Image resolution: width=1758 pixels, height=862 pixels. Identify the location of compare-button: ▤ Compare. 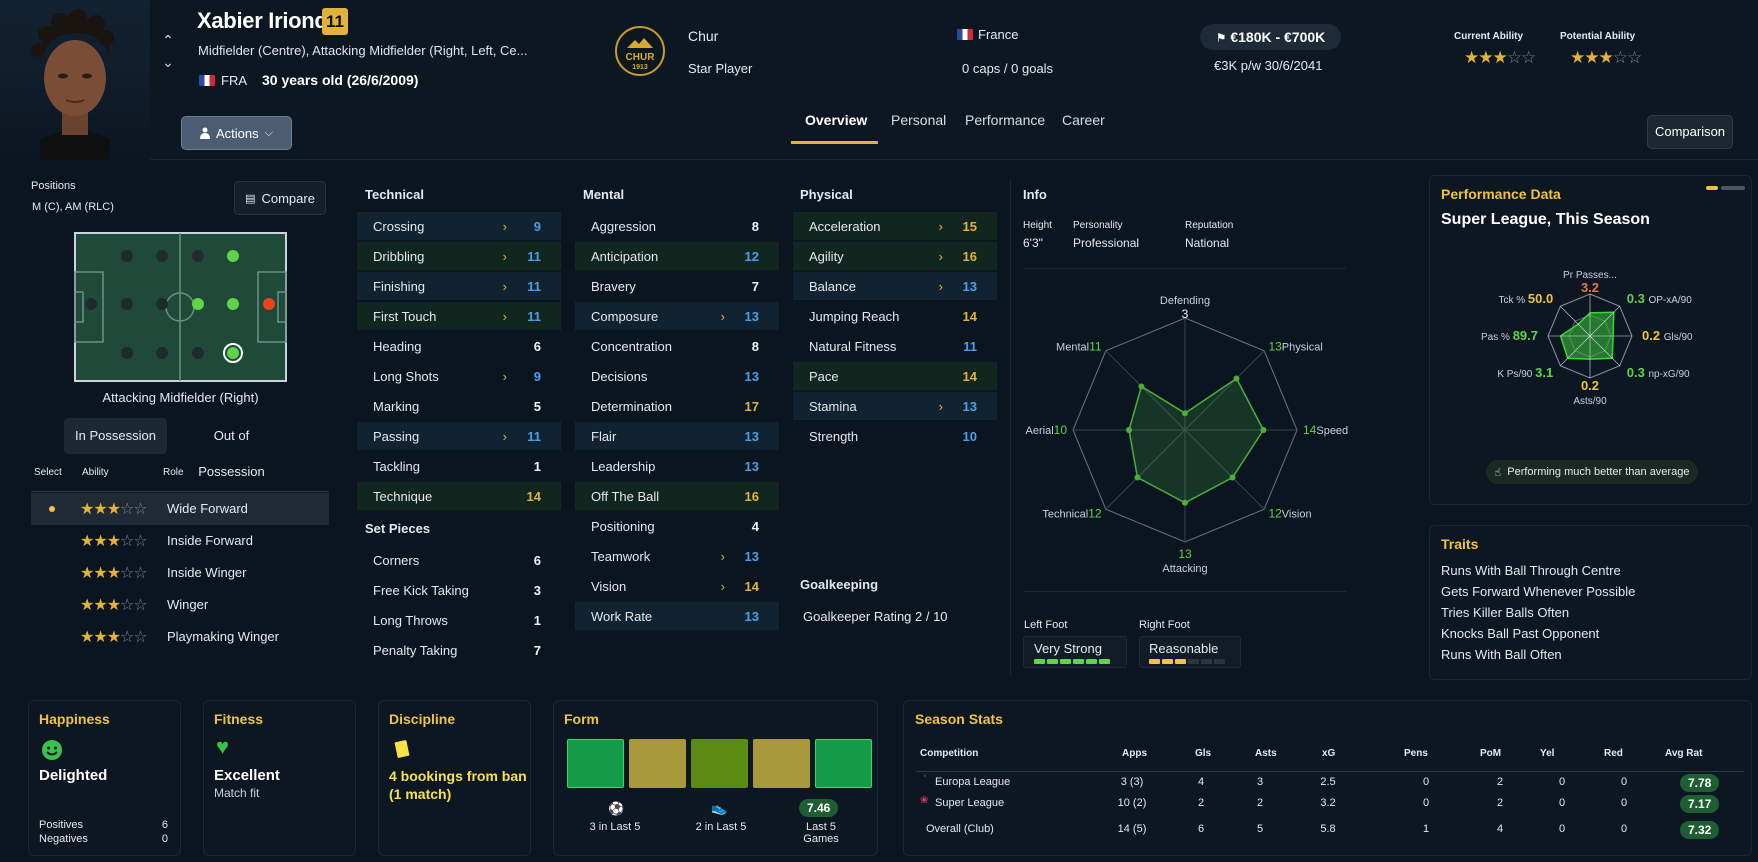
(280, 198).